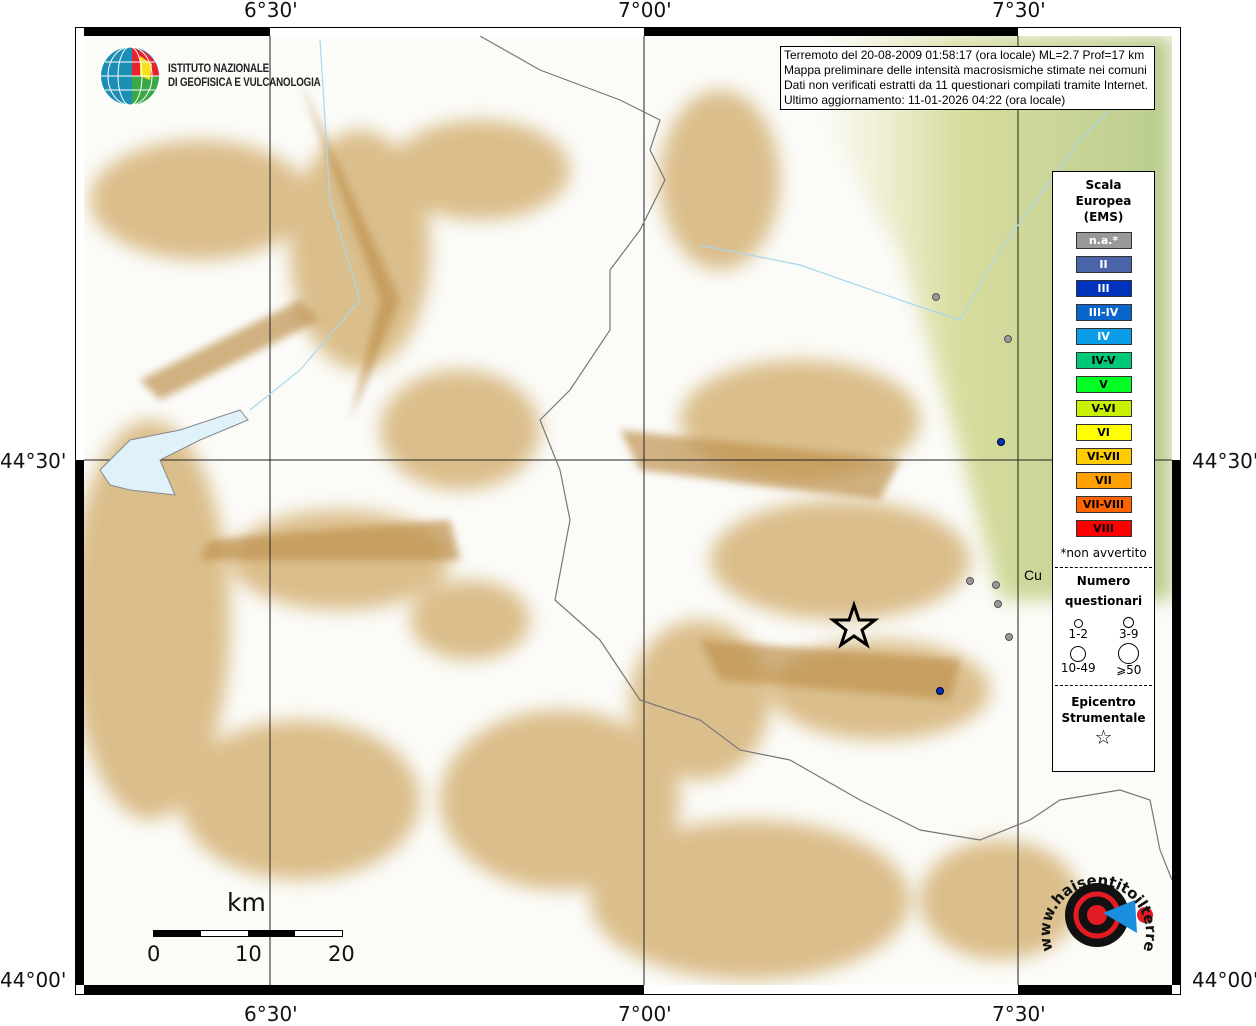  What do you see at coordinates (1224, 980) in the screenshot?
I see `lat-label-right: 44°00'` at bounding box center [1224, 980].